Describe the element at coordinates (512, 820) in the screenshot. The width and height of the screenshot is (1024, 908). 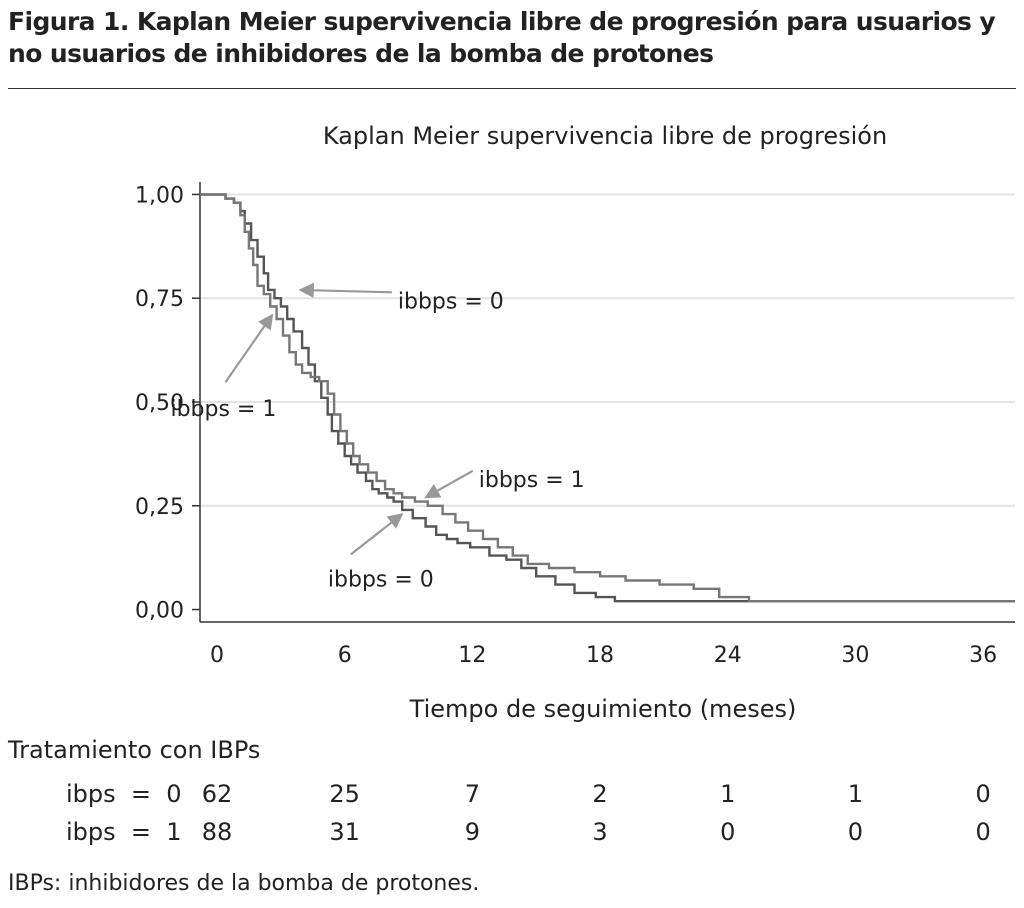
I see `risk-table: ibps = 0 62 25 7 2 1 1 0 ibps = 1 88 31 9 3 0 0 0` at that location.